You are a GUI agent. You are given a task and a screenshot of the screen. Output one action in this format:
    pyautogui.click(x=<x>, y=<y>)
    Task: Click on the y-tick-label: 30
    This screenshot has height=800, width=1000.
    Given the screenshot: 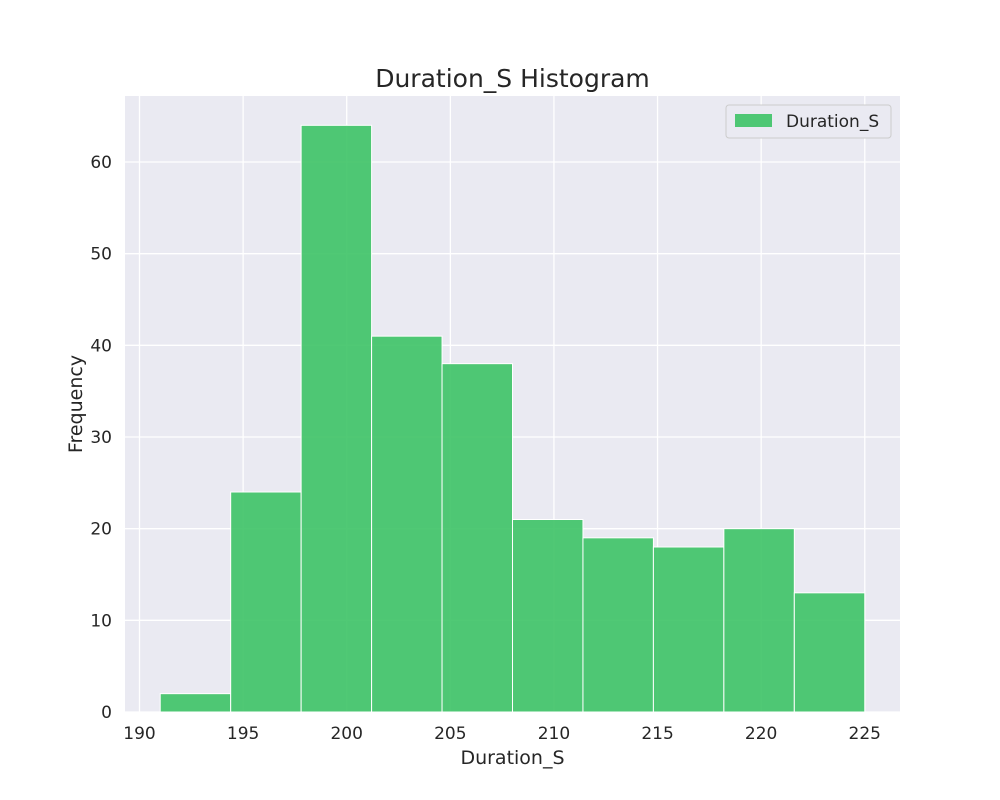 What is the action you would take?
    pyautogui.click(x=101, y=438)
    